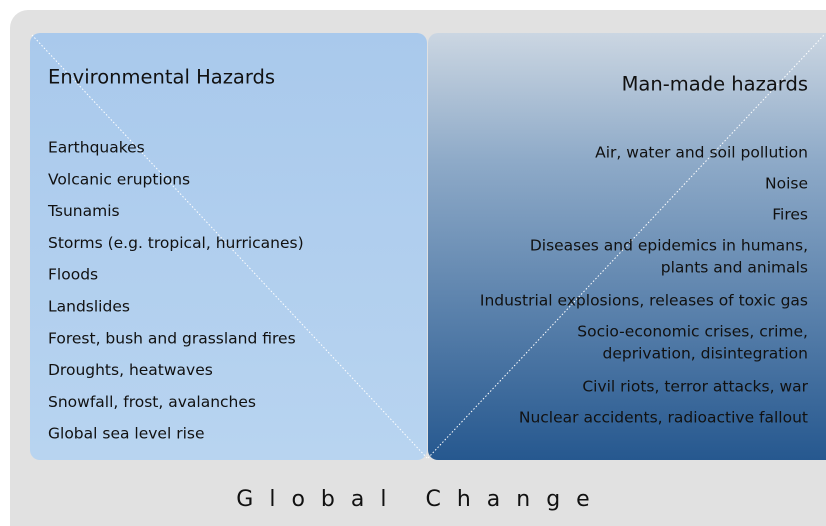 Image resolution: width=826 pixels, height=526 pixels. Describe the element at coordinates (701, 153) in the screenshot. I see `right-item: Air, water and soil pollution` at that location.